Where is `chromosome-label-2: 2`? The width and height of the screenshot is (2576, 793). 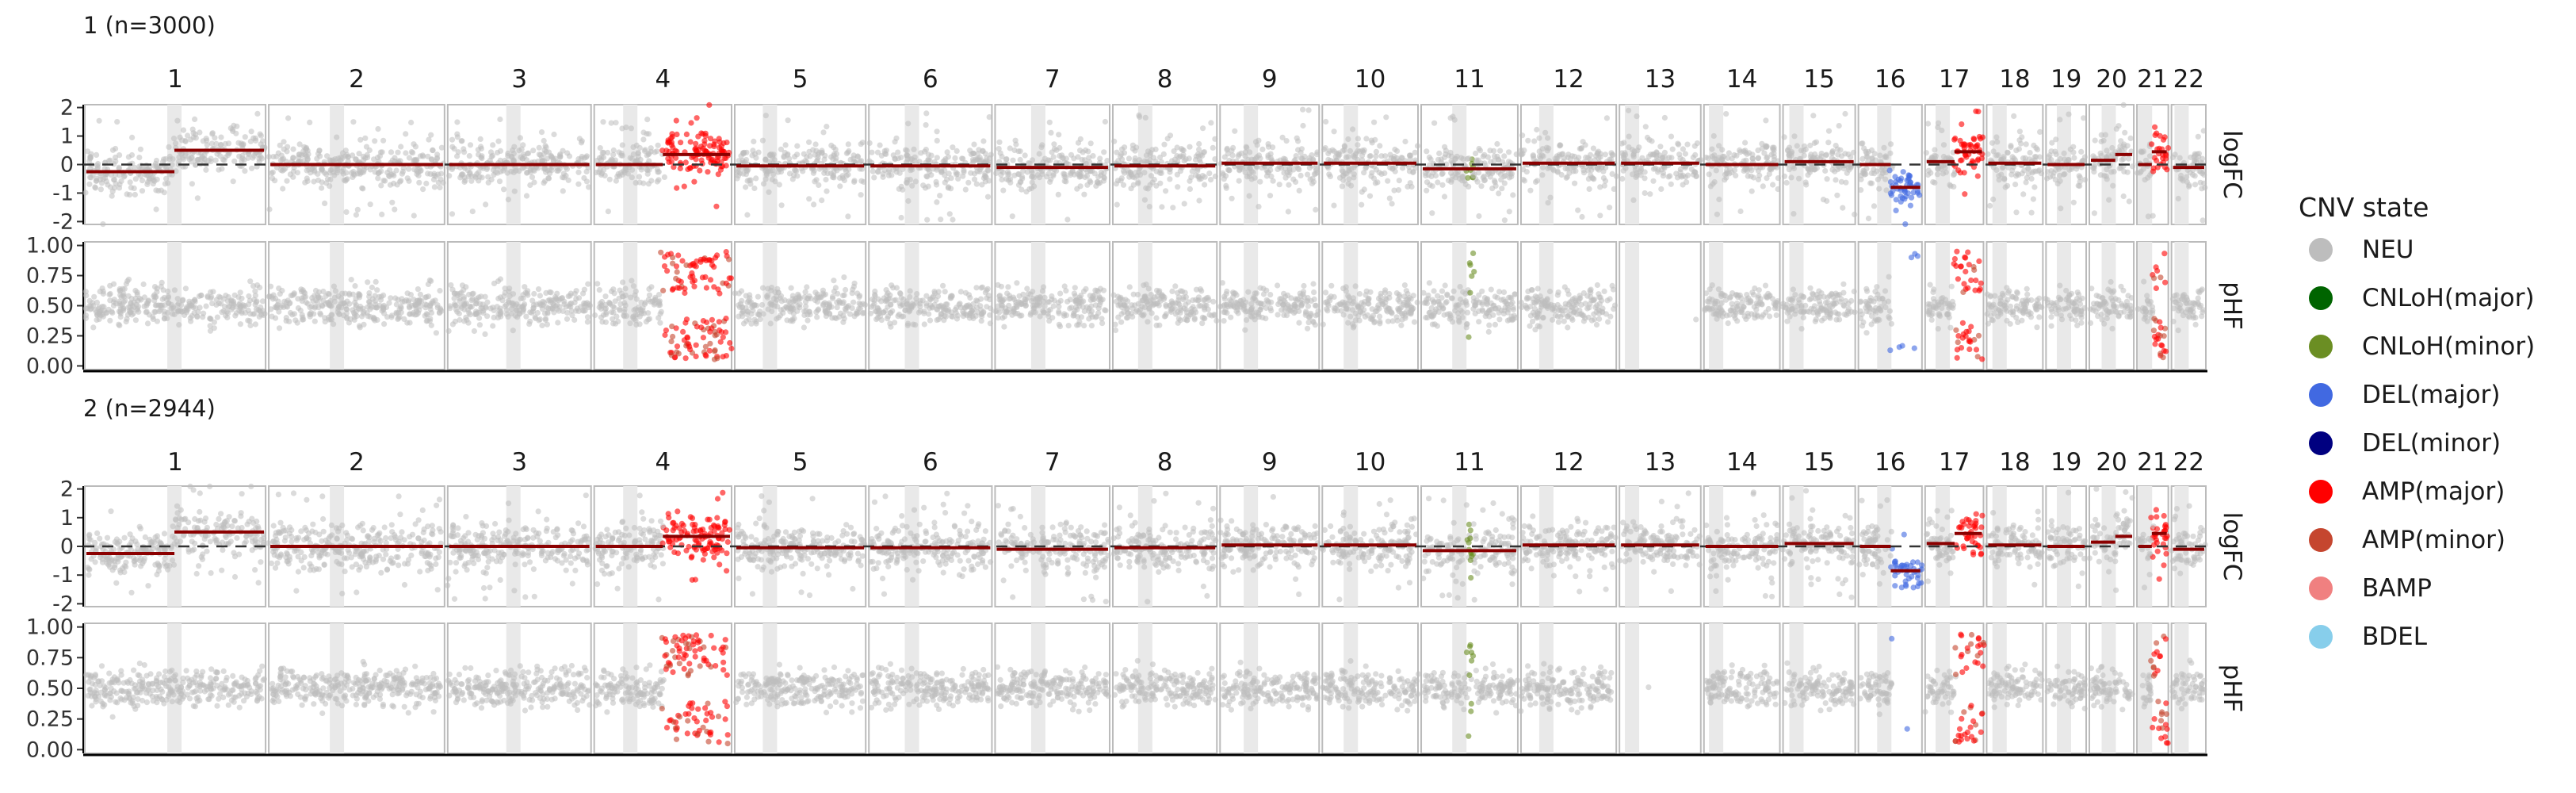 chromosome-label-2: 2 is located at coordinates (357, 80).